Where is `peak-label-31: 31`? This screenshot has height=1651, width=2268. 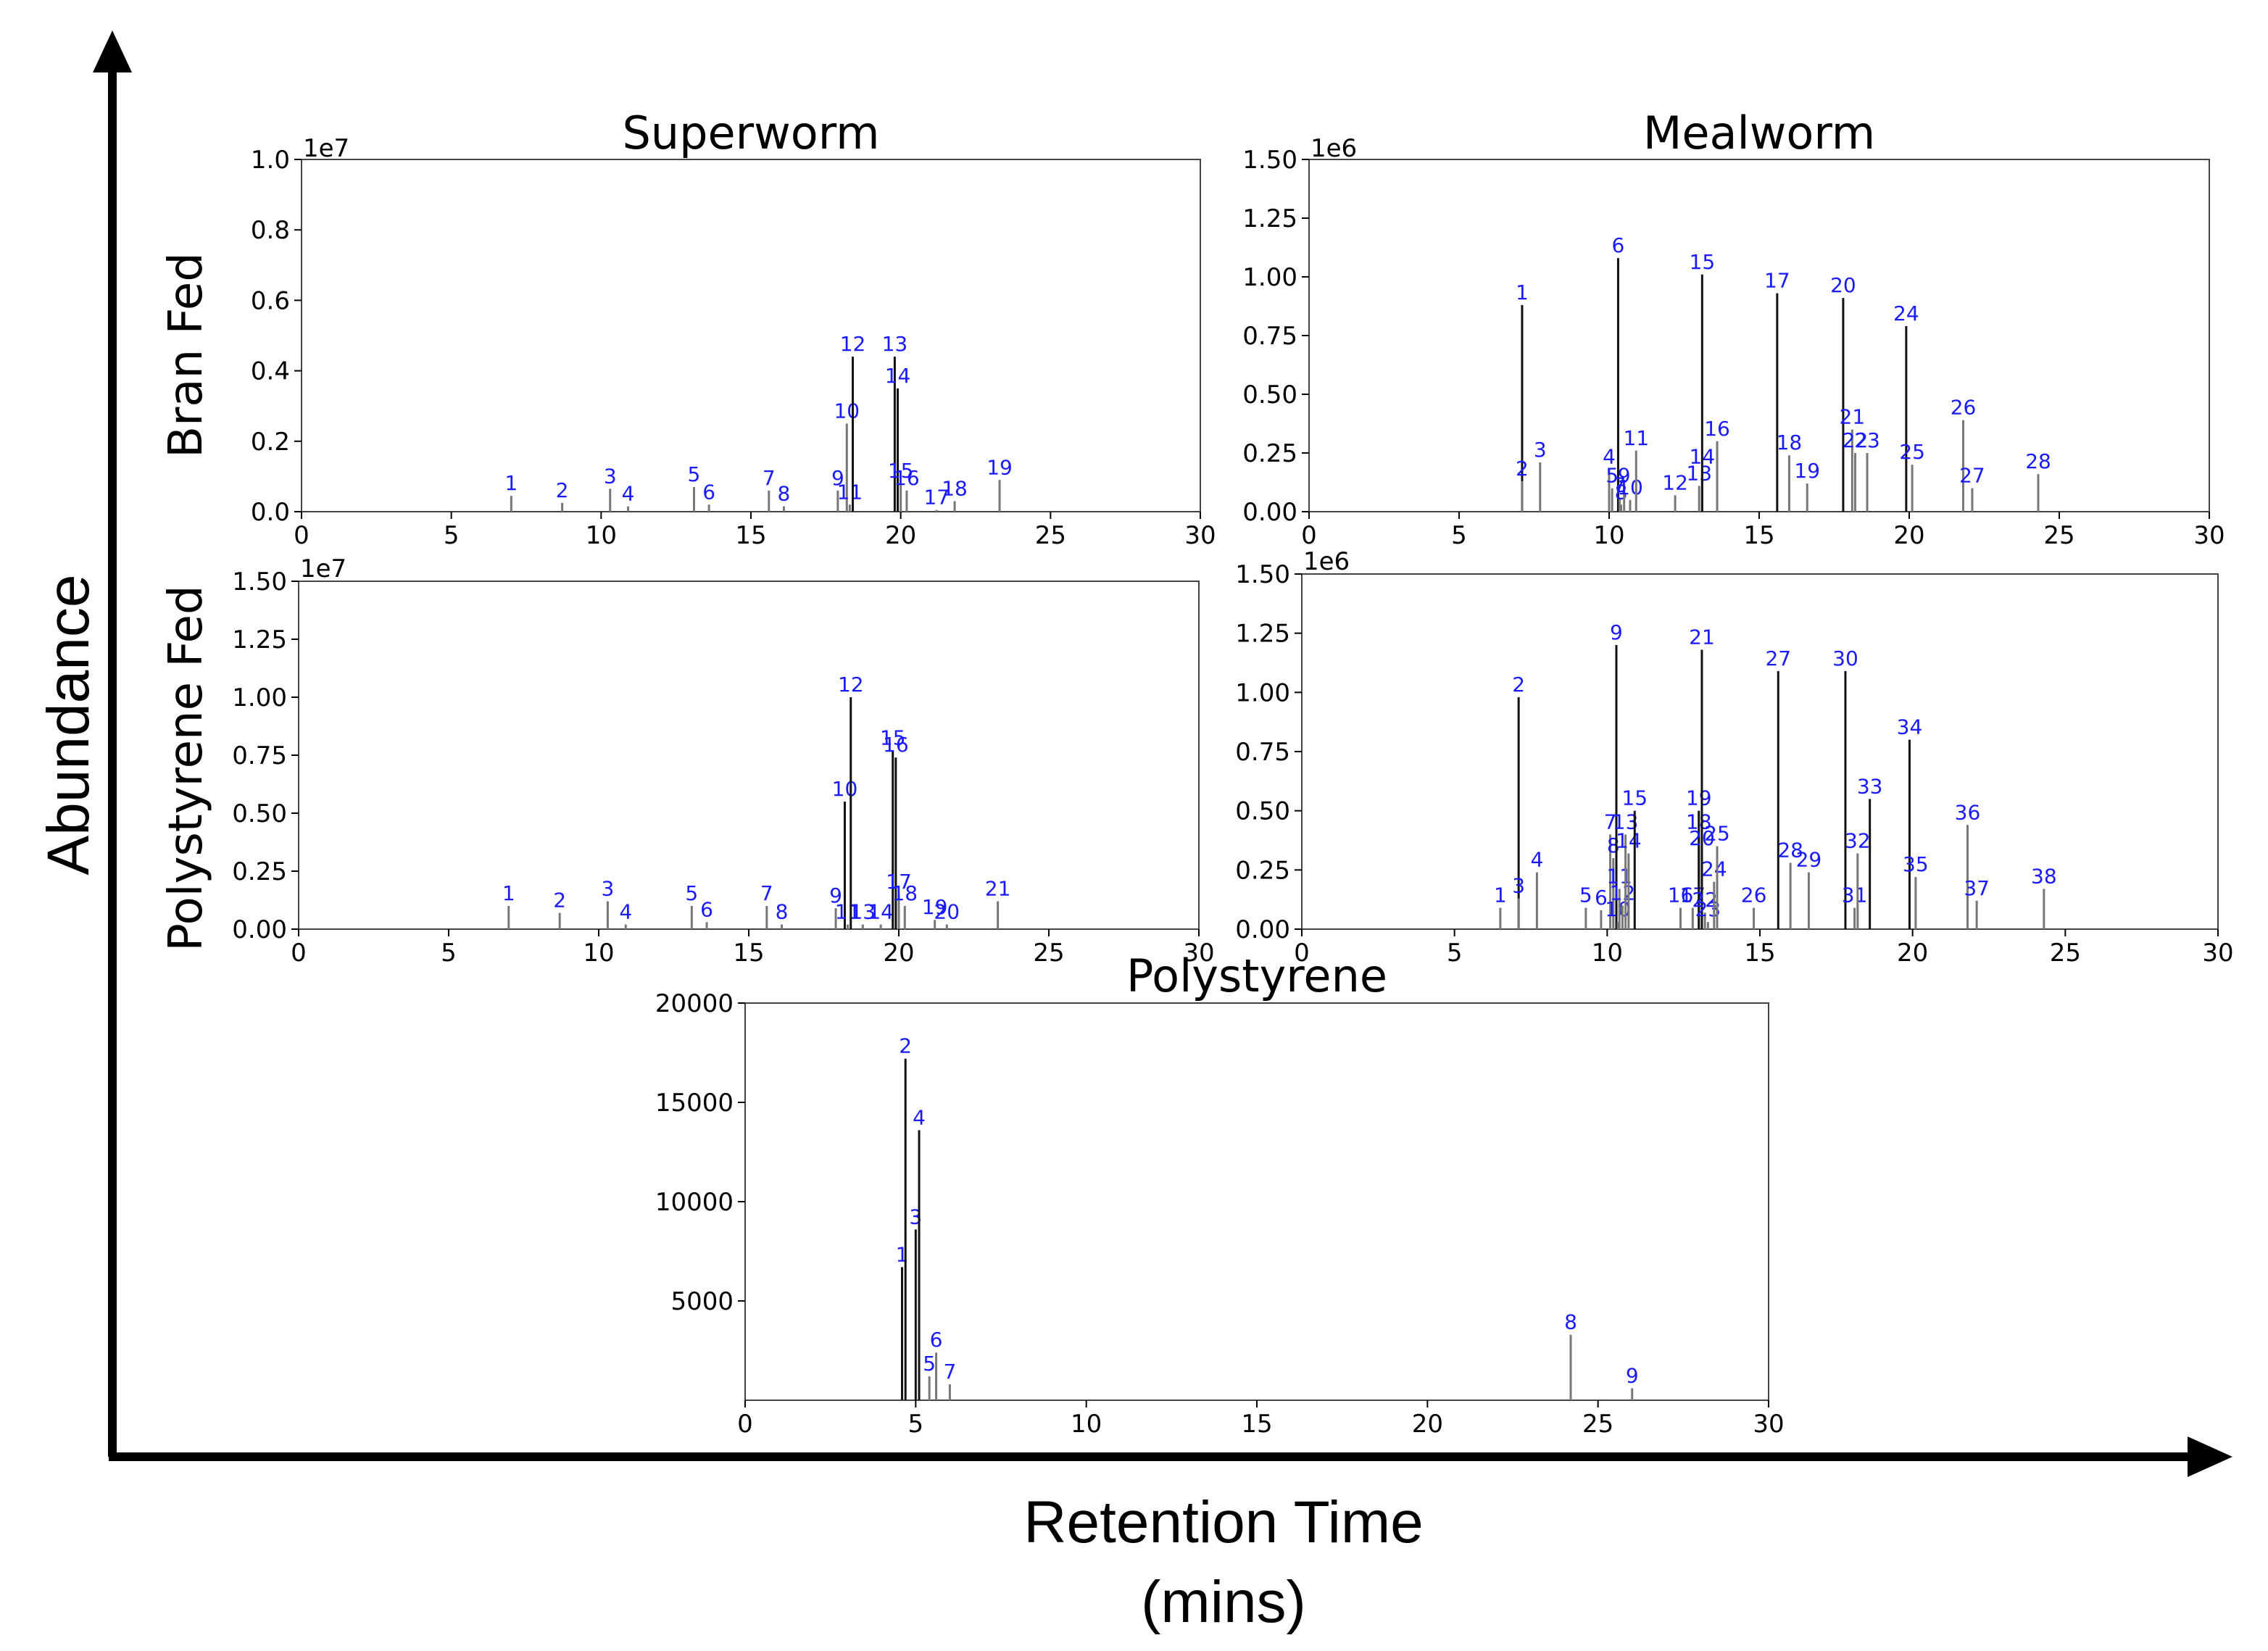
peak-label-31: 31 is located at coordinates (1855, 895).